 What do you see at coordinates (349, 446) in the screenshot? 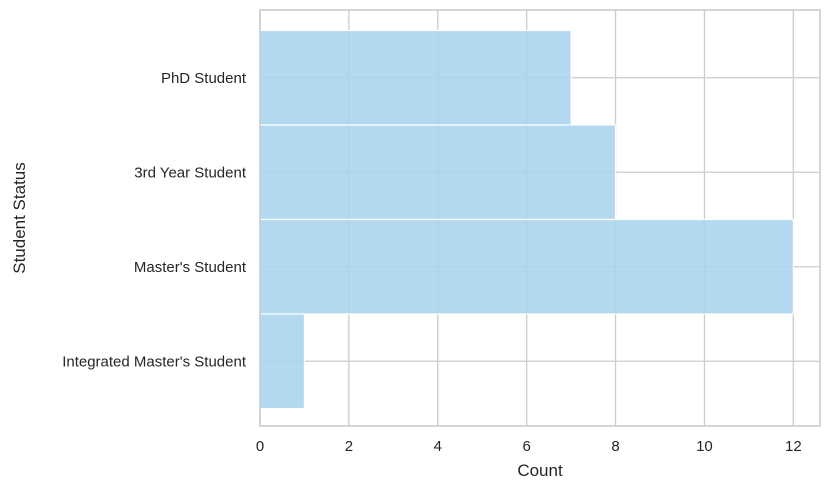
I see `x-tick-label: 2` at bounding box center [349, 446].